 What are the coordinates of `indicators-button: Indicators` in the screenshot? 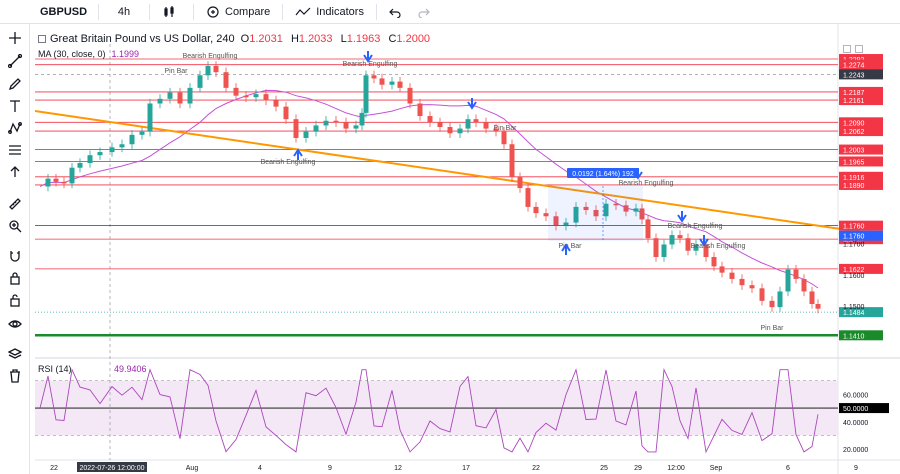 It's located at (329, 12).